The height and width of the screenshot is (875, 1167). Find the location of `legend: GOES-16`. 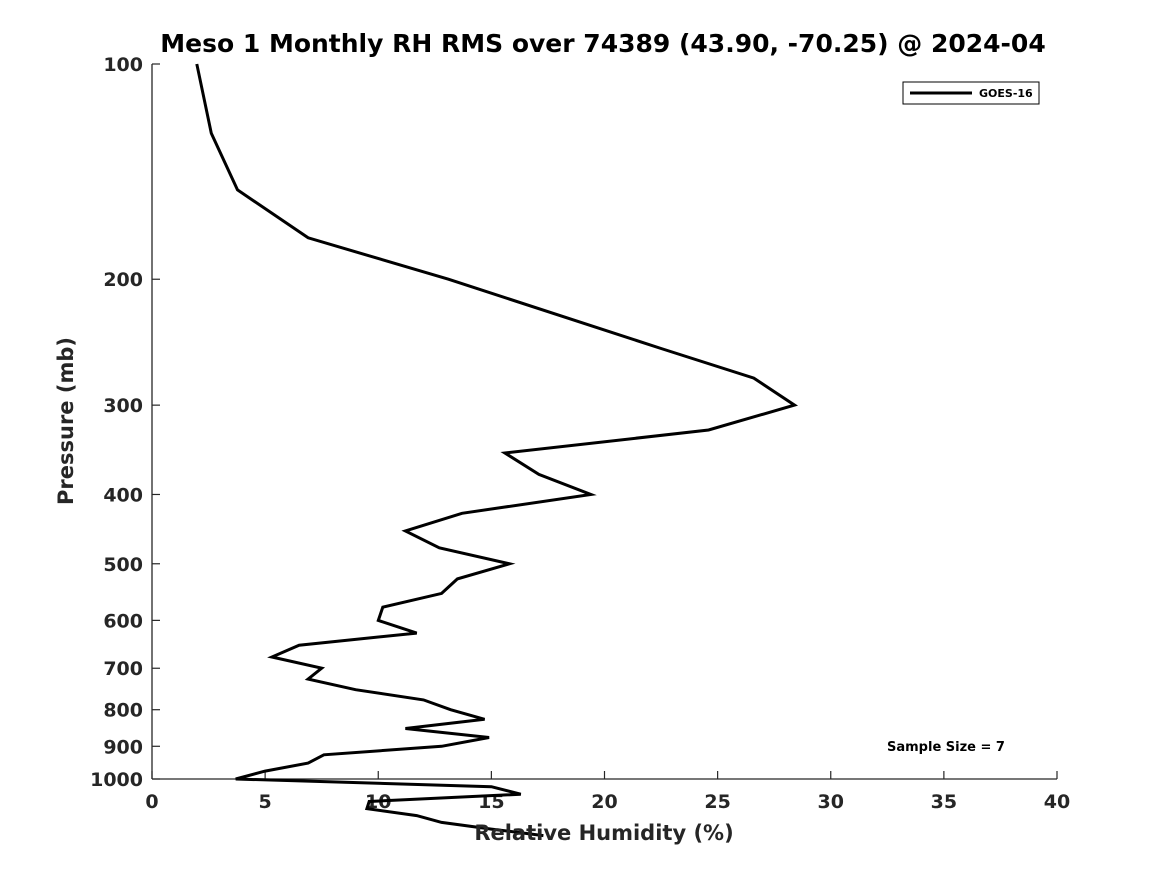

legend: GOES-16 is located at coordinates (971, 93).